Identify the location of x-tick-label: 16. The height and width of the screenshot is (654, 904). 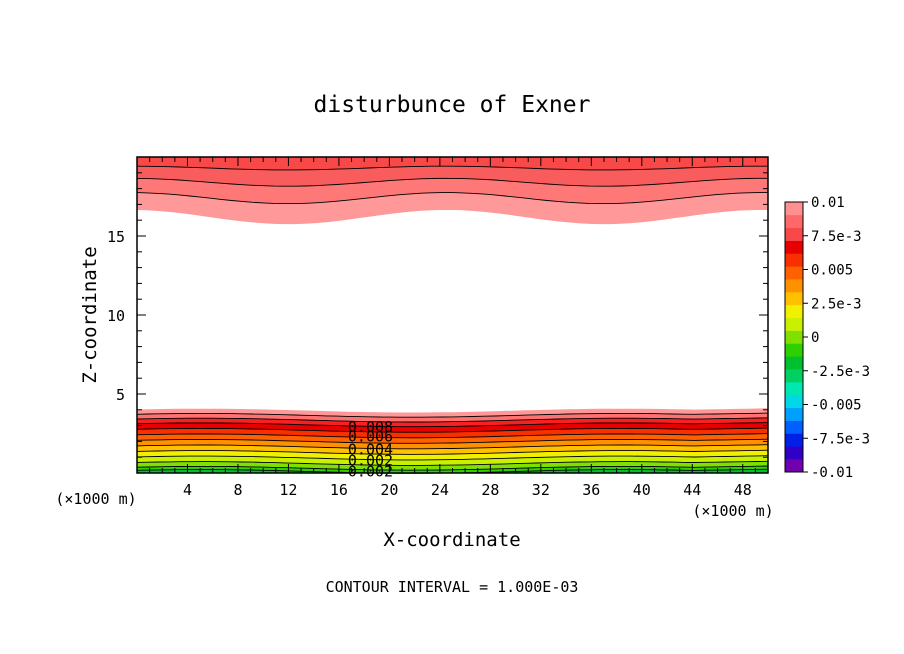
(339, 490).